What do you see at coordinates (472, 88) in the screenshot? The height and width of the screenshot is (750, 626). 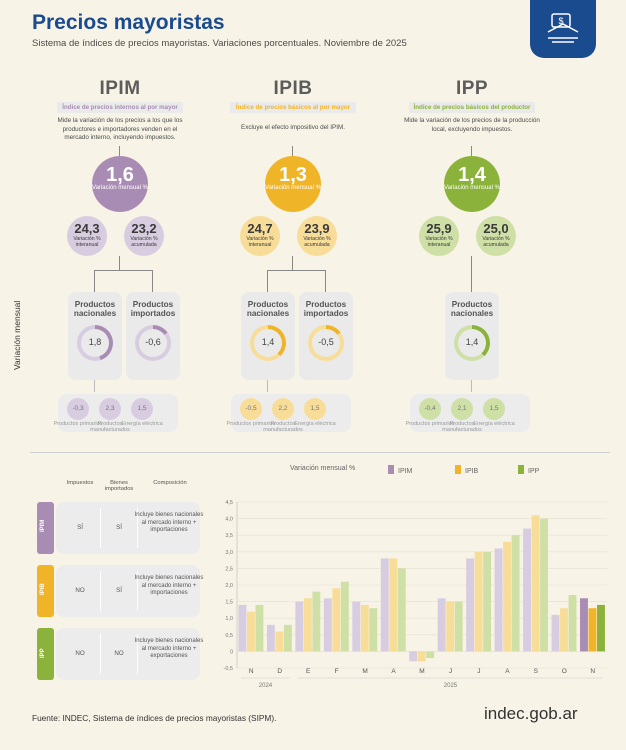 I see `index-code: IPP` at bounding box center [472, 88].